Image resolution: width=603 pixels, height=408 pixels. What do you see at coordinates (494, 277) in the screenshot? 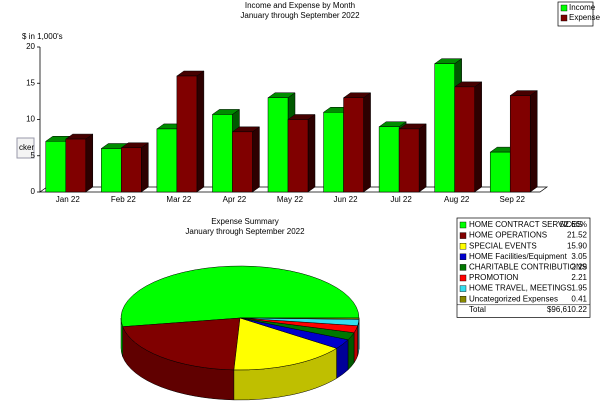
I see `legend-label: PROMOTION` at bounding box center [494, 277].